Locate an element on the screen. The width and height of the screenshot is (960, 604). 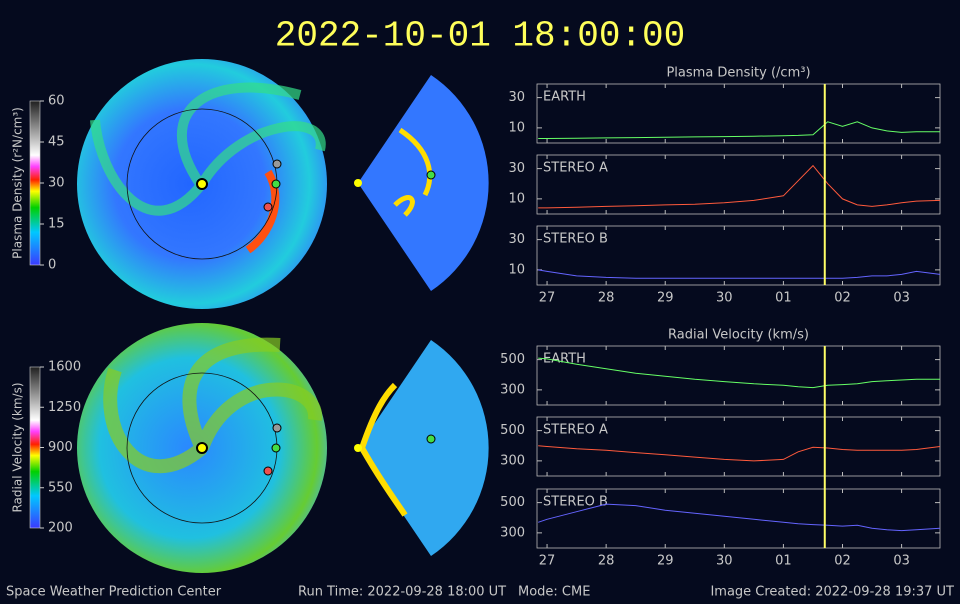
colorbar-tick-label: 1600 is located at coordinates (64, 367).